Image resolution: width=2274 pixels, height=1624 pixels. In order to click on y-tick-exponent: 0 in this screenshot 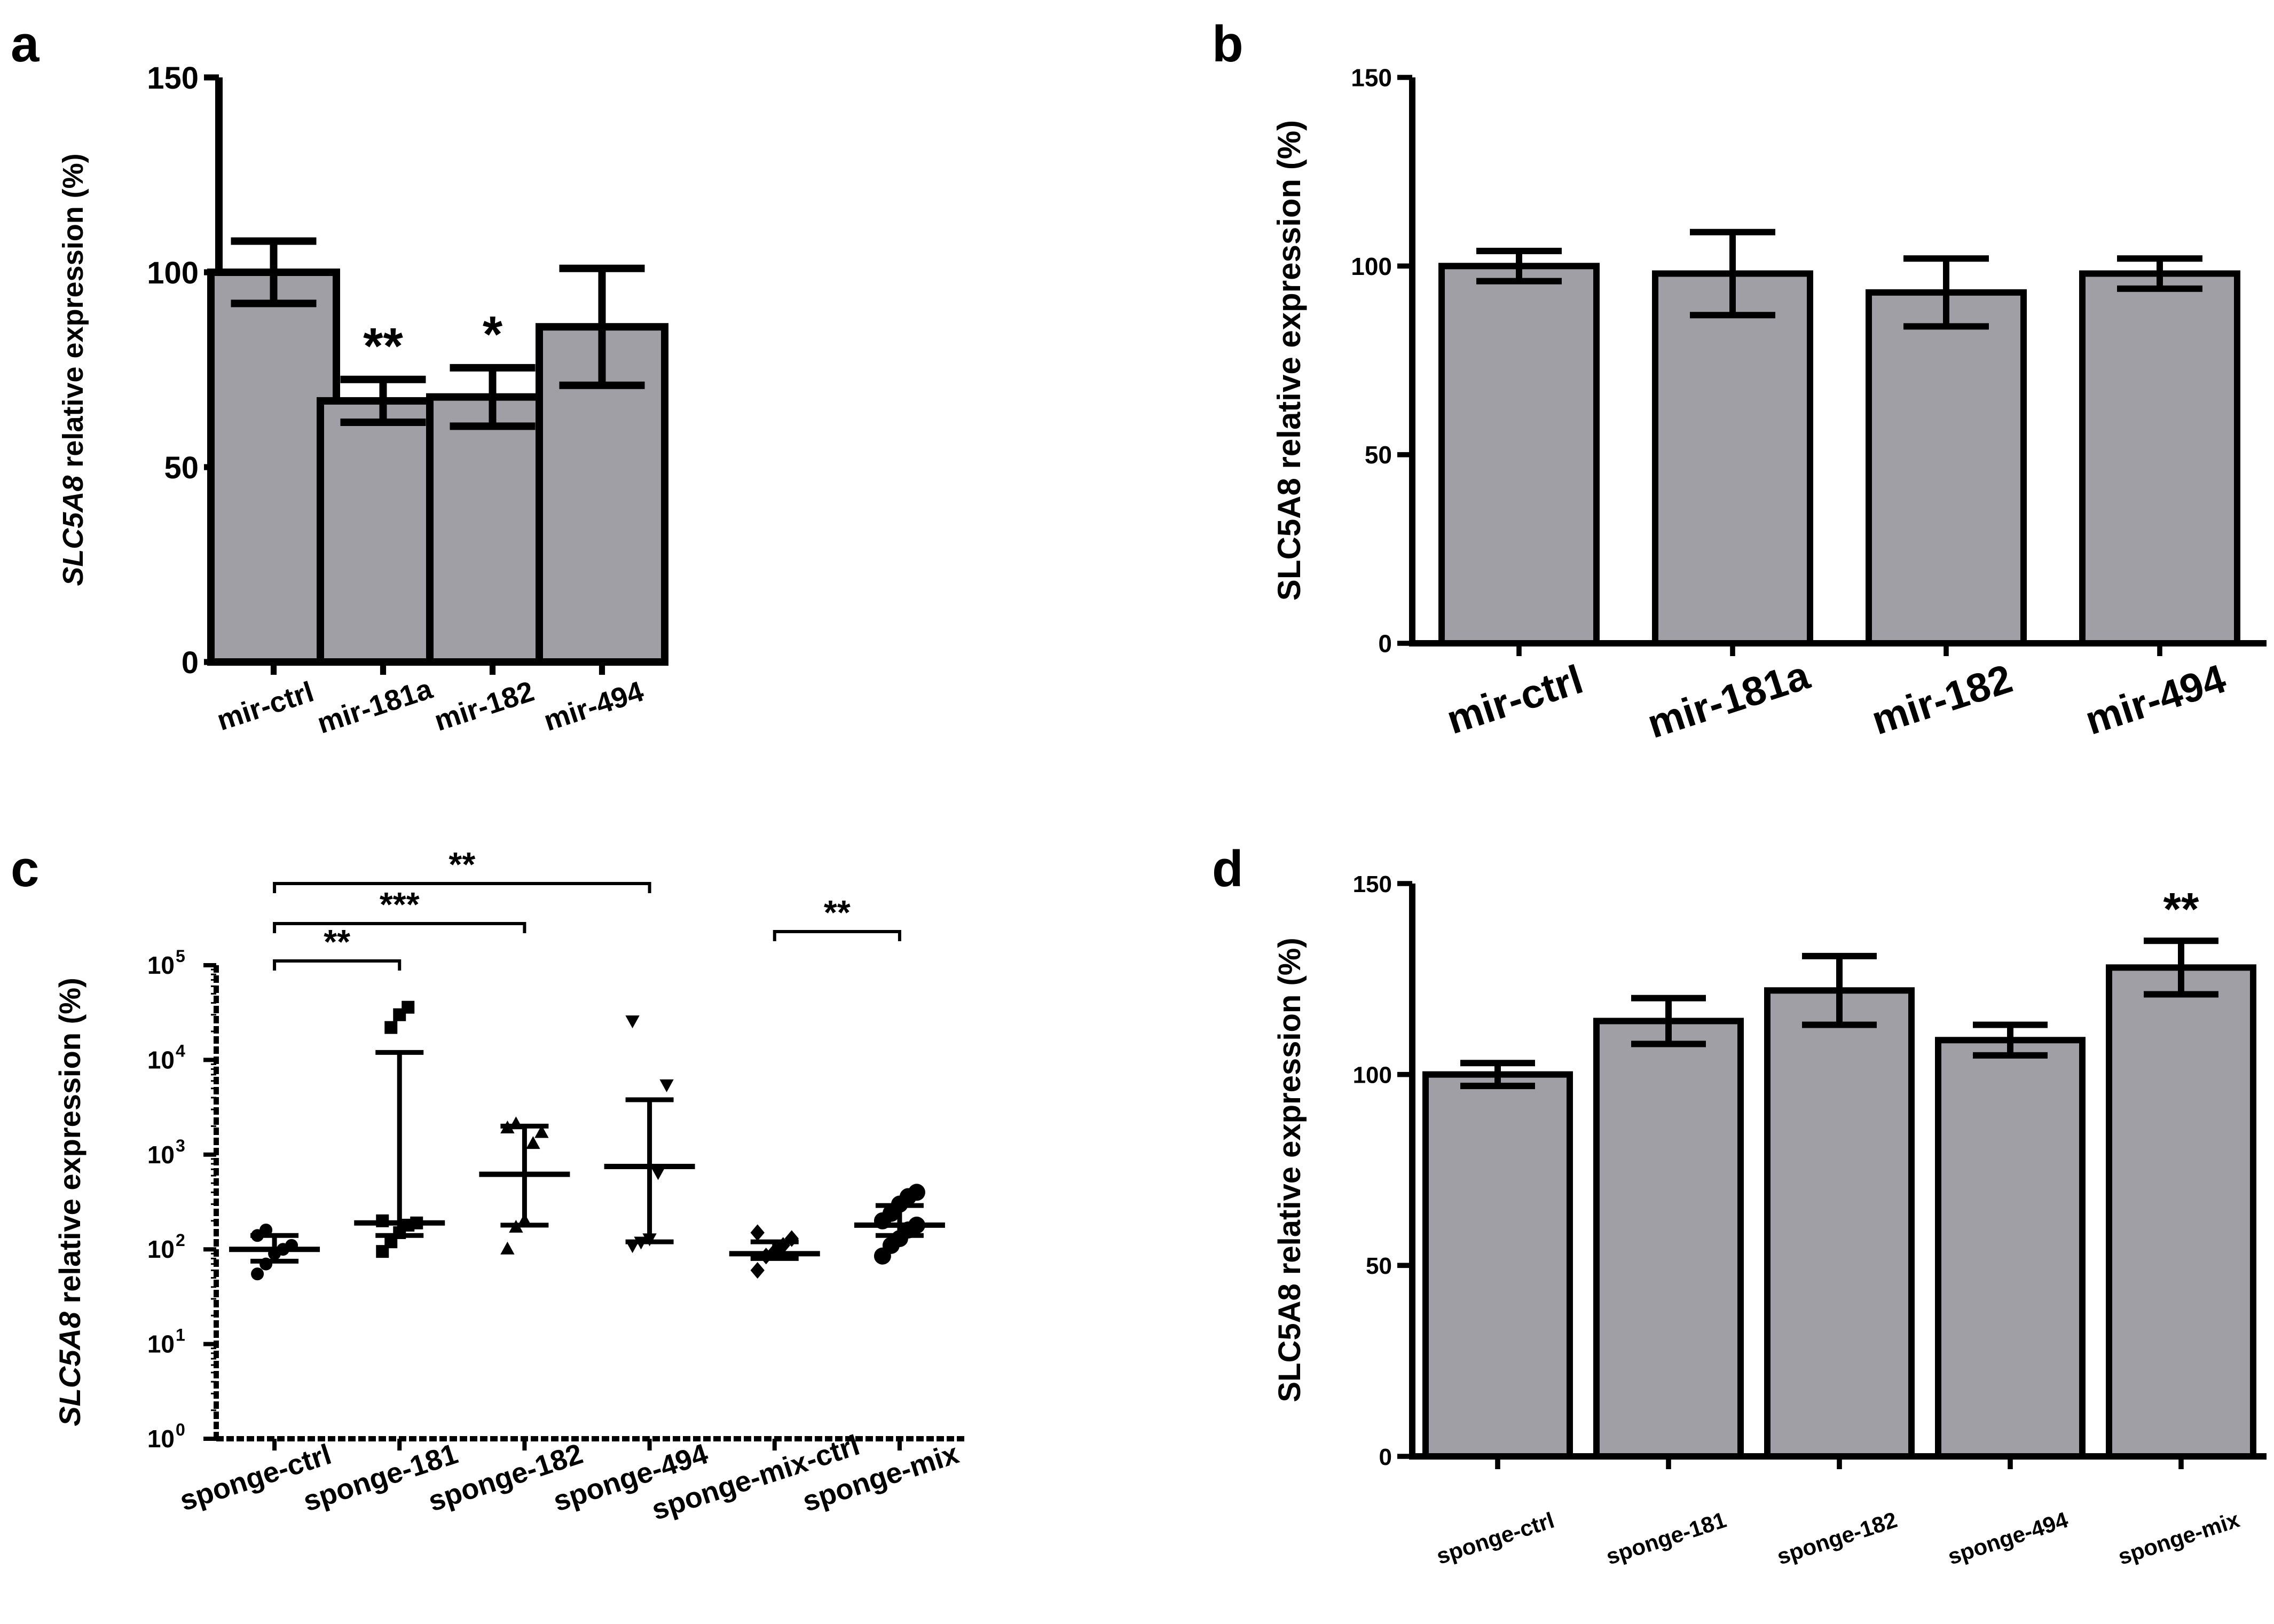, I will do `click(180, 1429)`.